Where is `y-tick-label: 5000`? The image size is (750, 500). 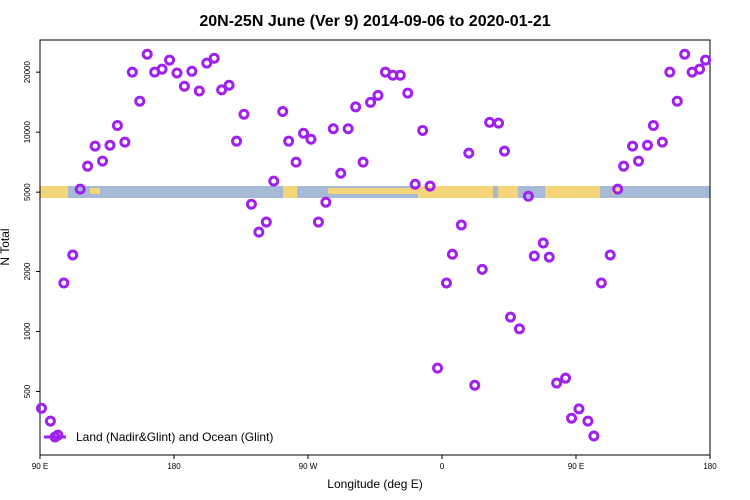
y-tick-label: 5000 is located at coordinates (27, 192).